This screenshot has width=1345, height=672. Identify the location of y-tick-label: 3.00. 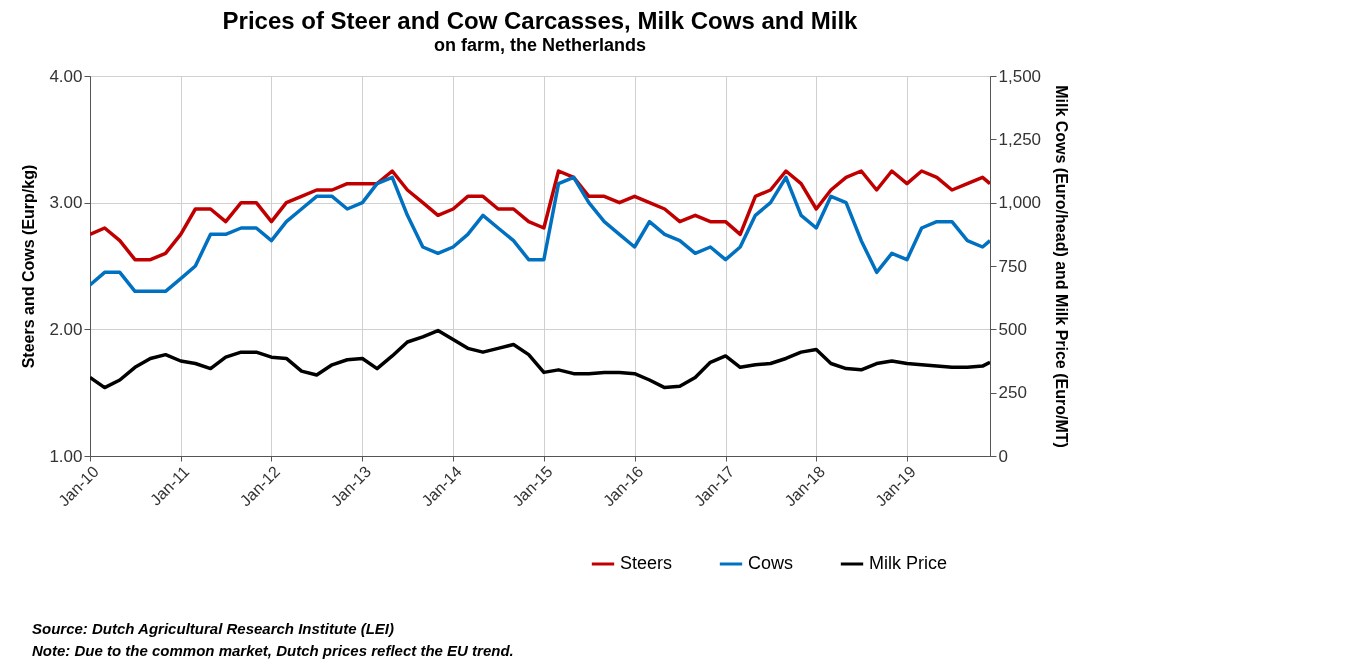
(66, 203).